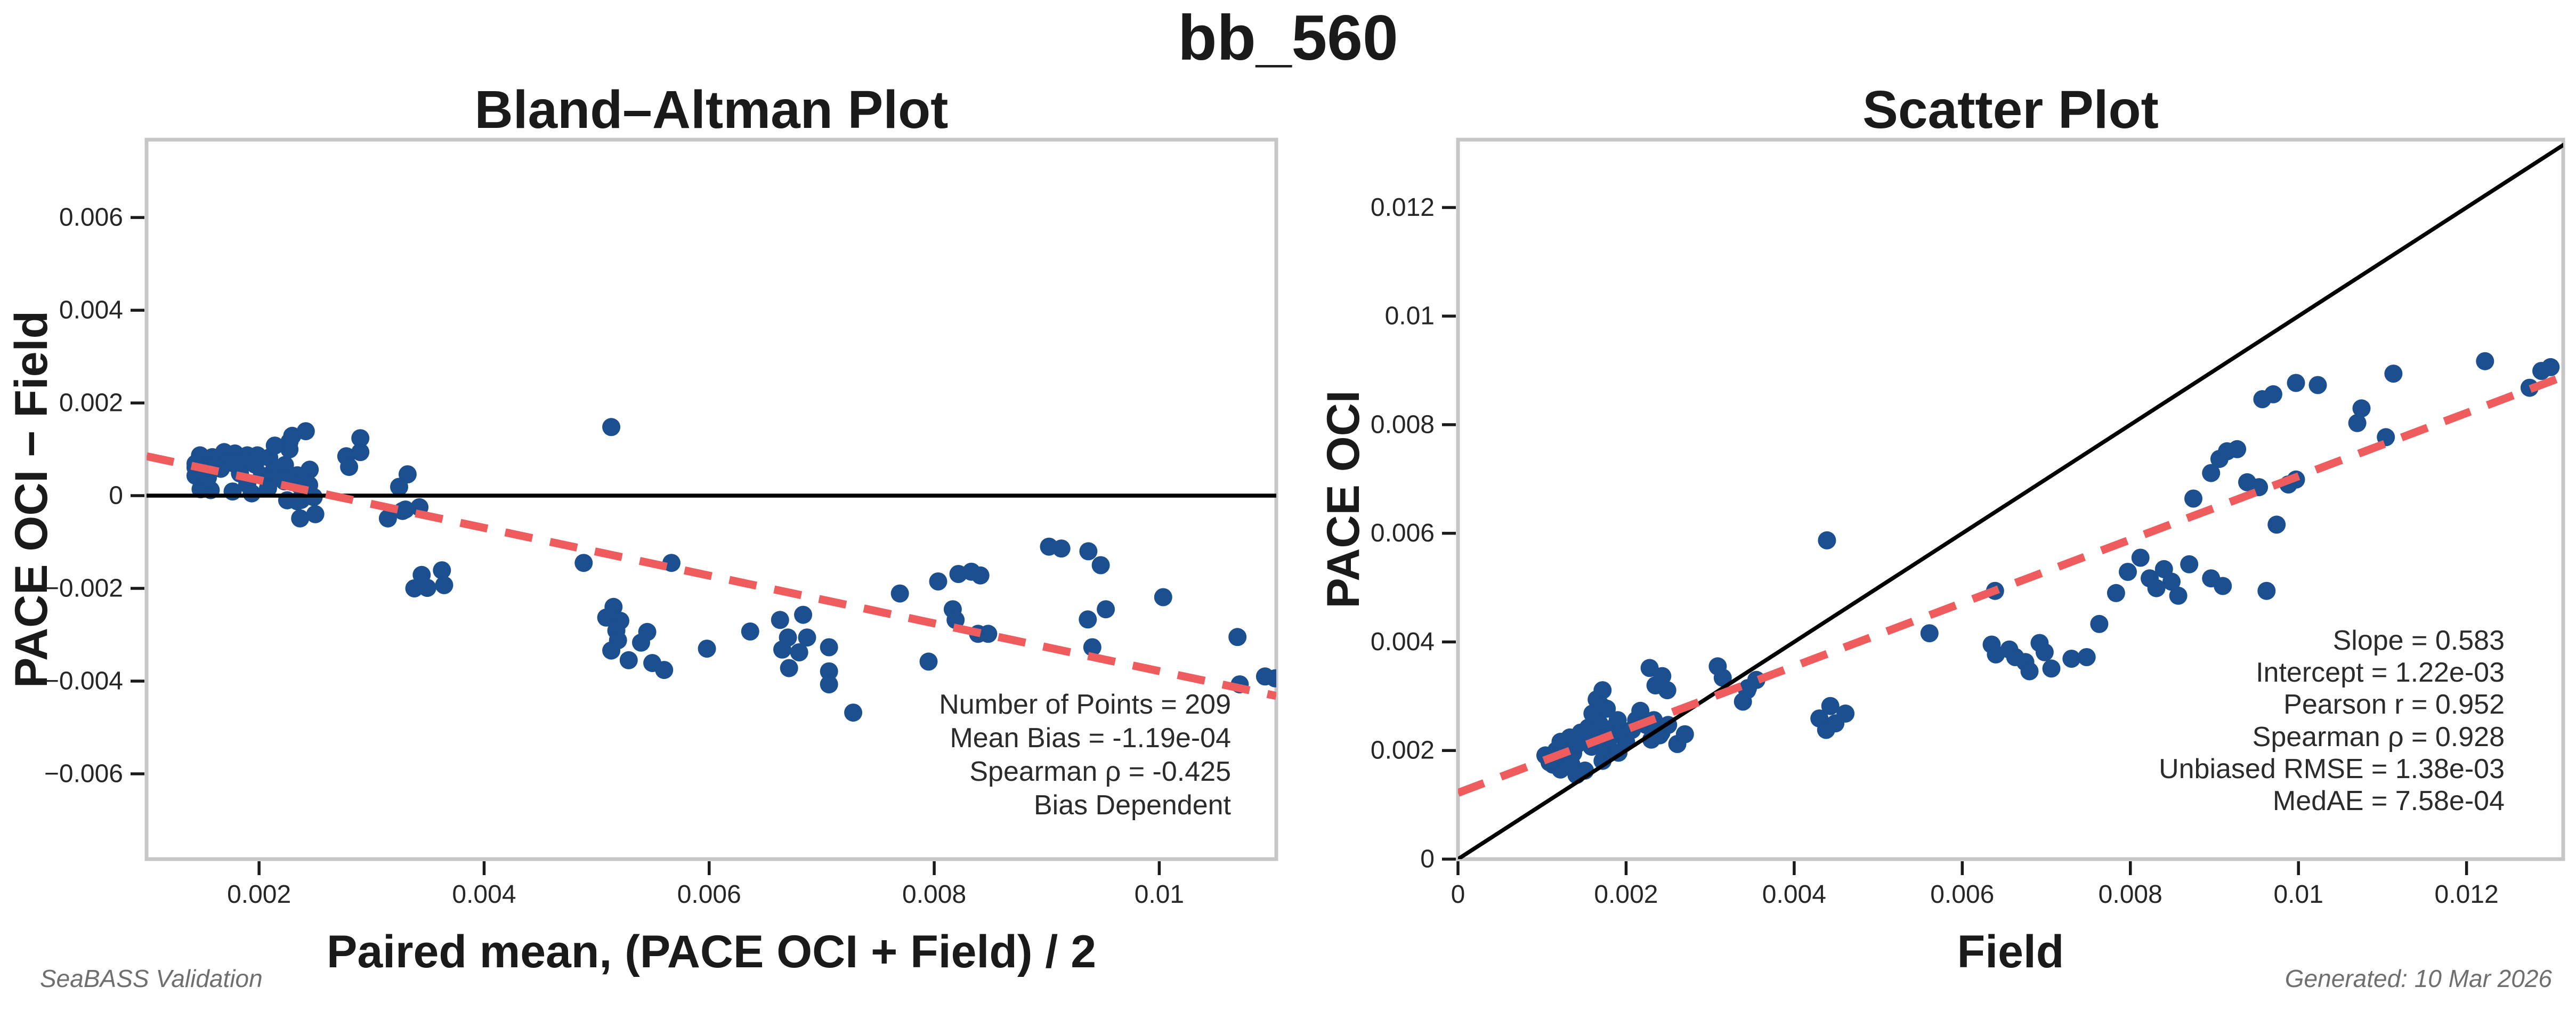  Describe the element at coordinates (484, 894) in the screenshot. I see `x-tick-label: 0.004` at that location.